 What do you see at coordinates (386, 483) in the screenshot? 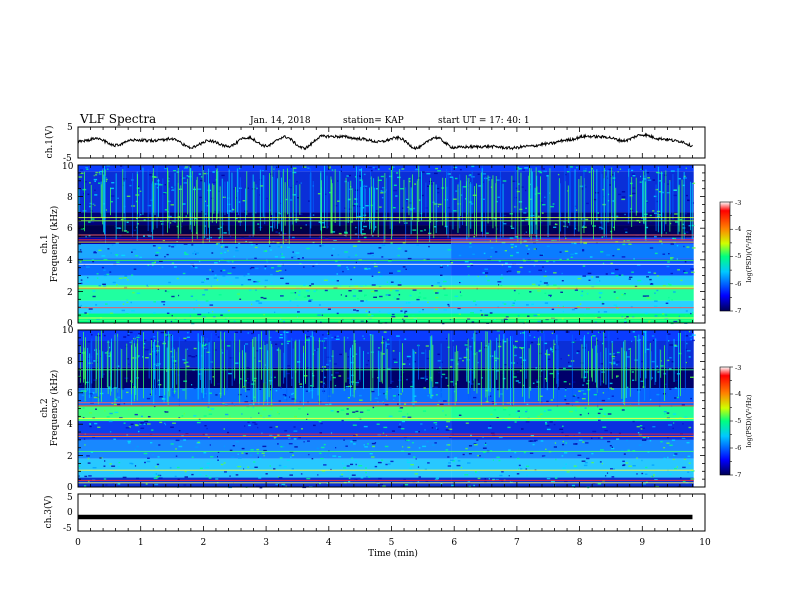
I see `narrowband-line` at bounding box center [386, 483].